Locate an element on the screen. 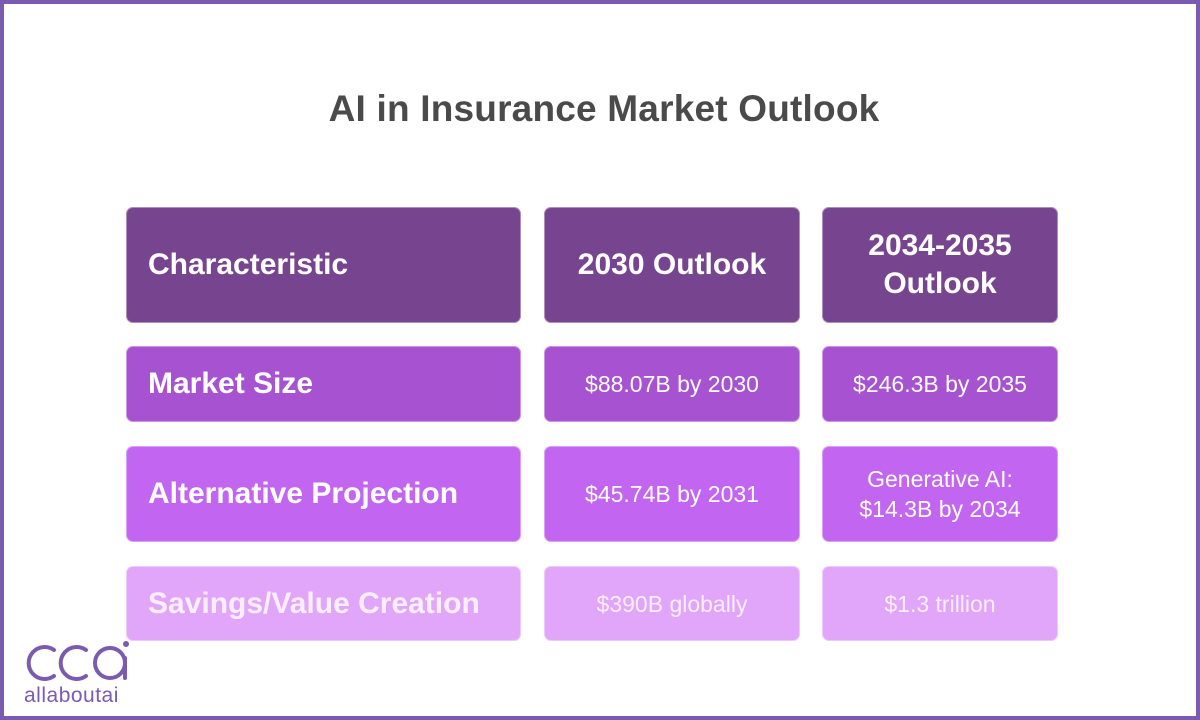 The image size is (1200, 720). header-2030-outlook: 2030 Outlook is located at coordinates (672, 265).